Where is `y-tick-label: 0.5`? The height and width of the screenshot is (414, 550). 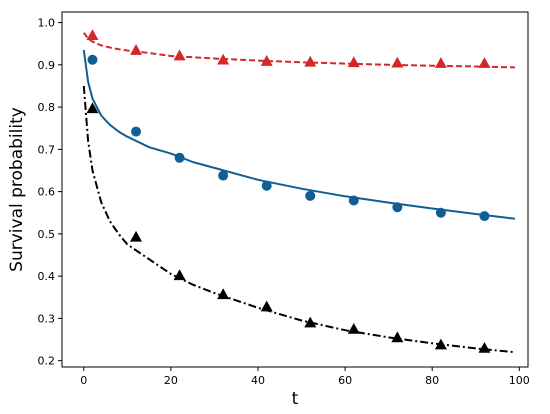 y-tick-label: 0.5 is located at coordinates (47, 234).